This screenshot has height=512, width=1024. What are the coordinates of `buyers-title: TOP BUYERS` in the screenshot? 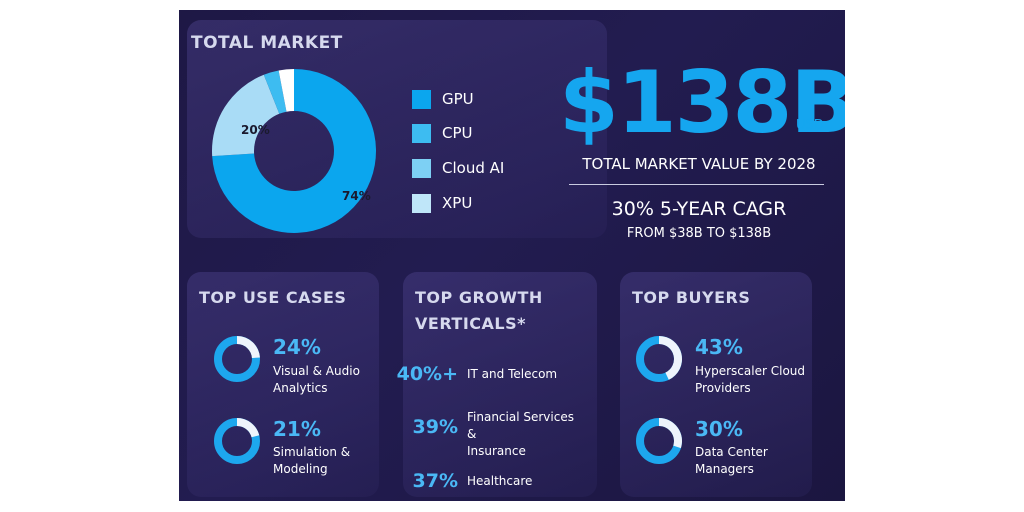 It's located at (691, 297).